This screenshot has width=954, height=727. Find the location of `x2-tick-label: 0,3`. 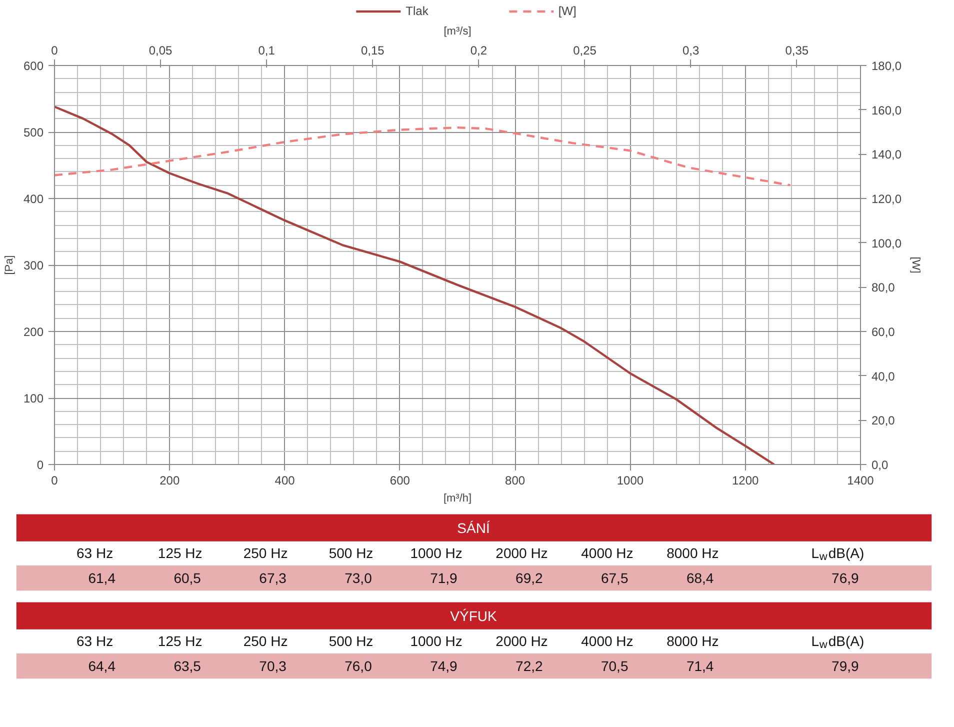

x2-tick-label: 0,3 is located at coordinates (691, 51).